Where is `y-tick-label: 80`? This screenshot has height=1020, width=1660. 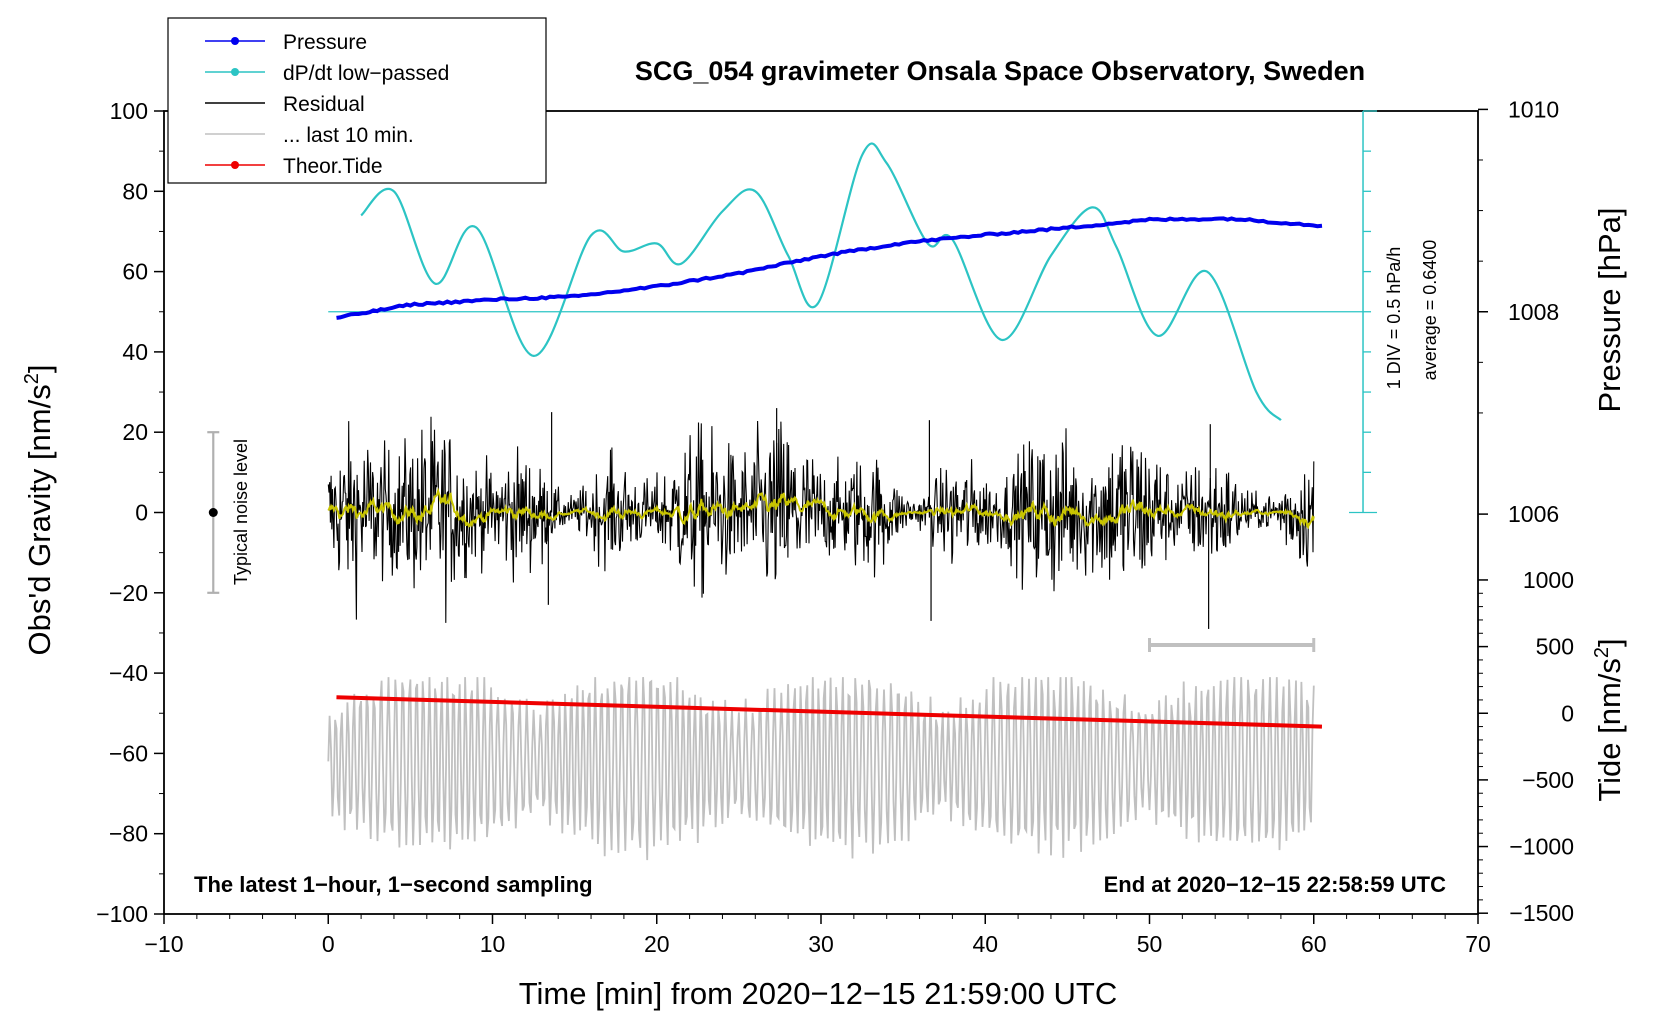
y-tick-label: 80 is located at coordinates (135, 191).